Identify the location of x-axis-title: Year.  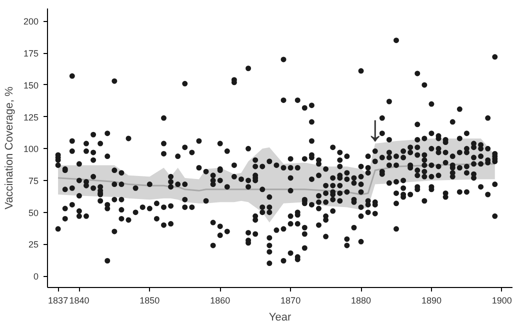
(280, 318).